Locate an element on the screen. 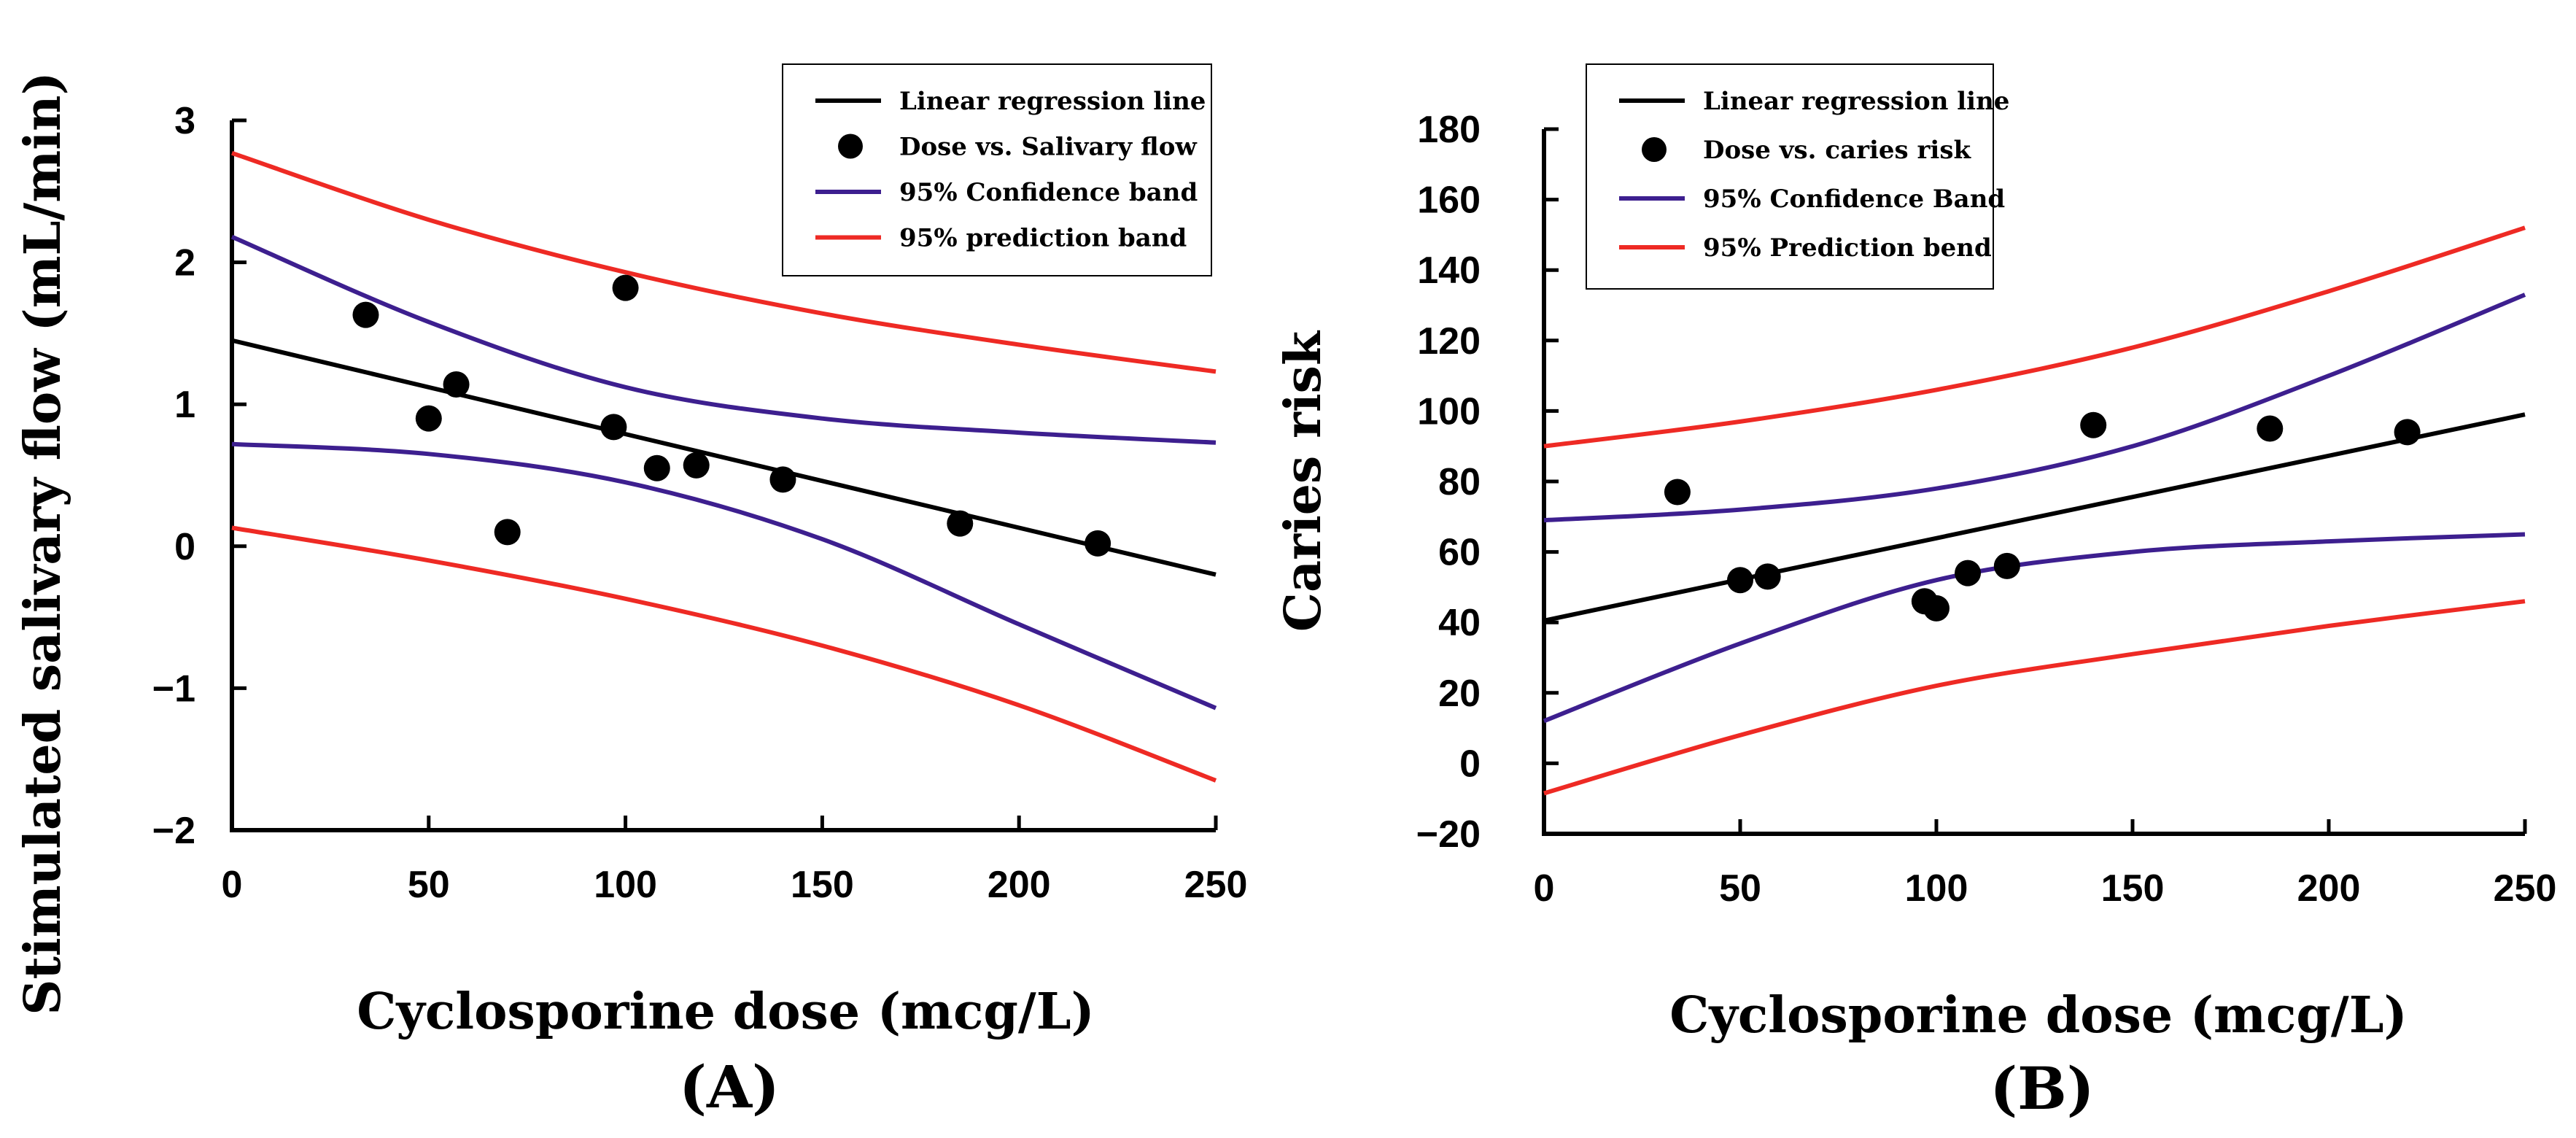  b-x-tick-label: 250 is located at coordinates (2526, 888).